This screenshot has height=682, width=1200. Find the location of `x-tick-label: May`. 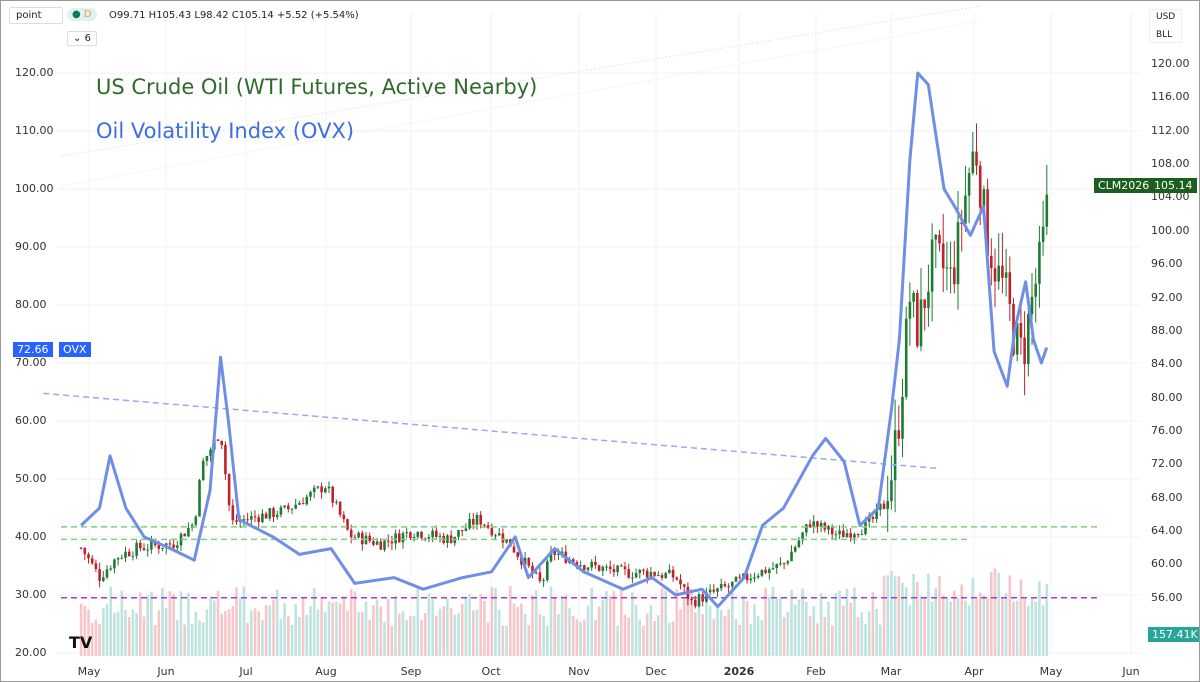

x-tick-label: May is located at coordinates (89, 671).